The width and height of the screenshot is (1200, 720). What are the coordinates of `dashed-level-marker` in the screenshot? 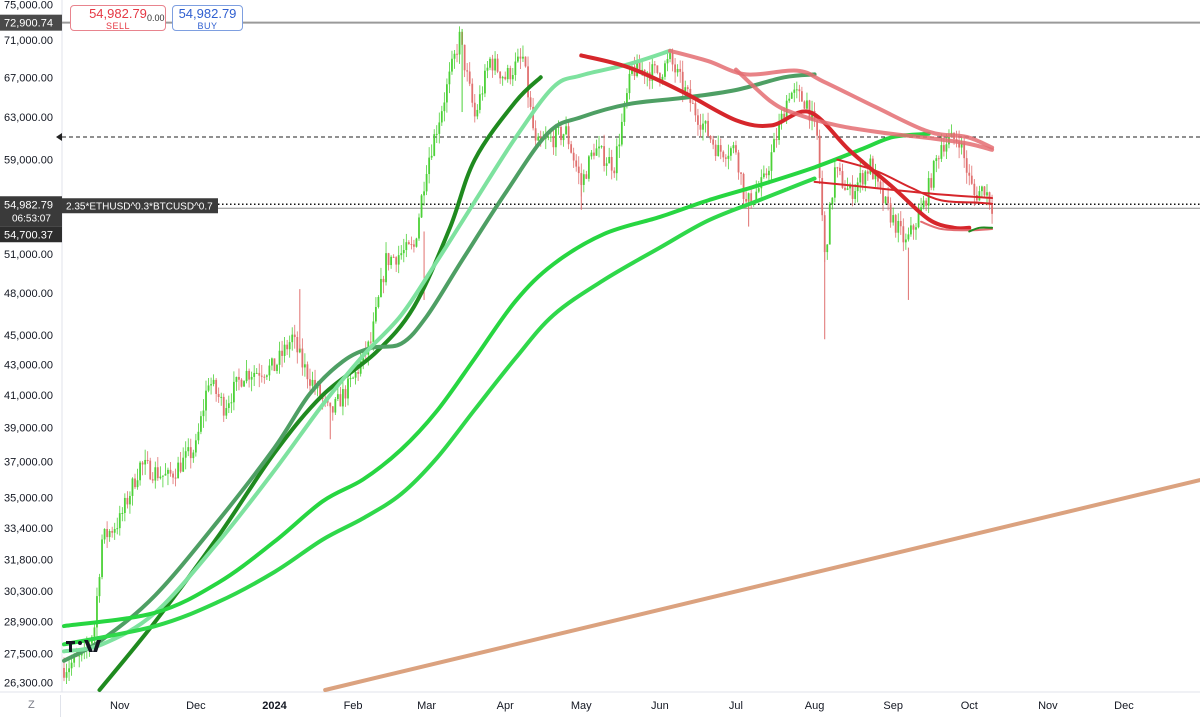 It's located at (59, 136).